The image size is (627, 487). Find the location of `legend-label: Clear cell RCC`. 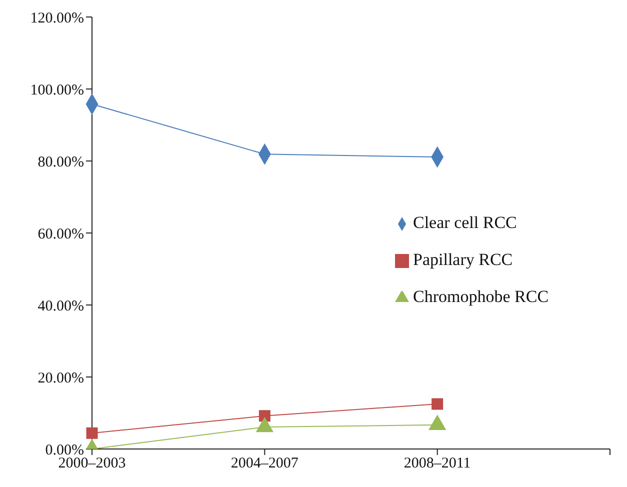

legend-label: Clear cell RCC is located at coordinates (465, 222).